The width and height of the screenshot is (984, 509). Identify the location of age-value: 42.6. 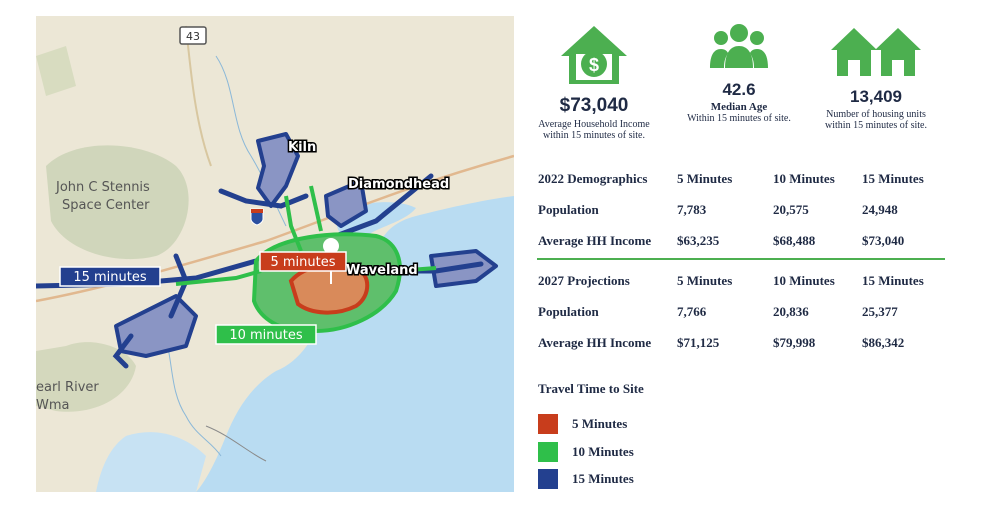
(739, 89).